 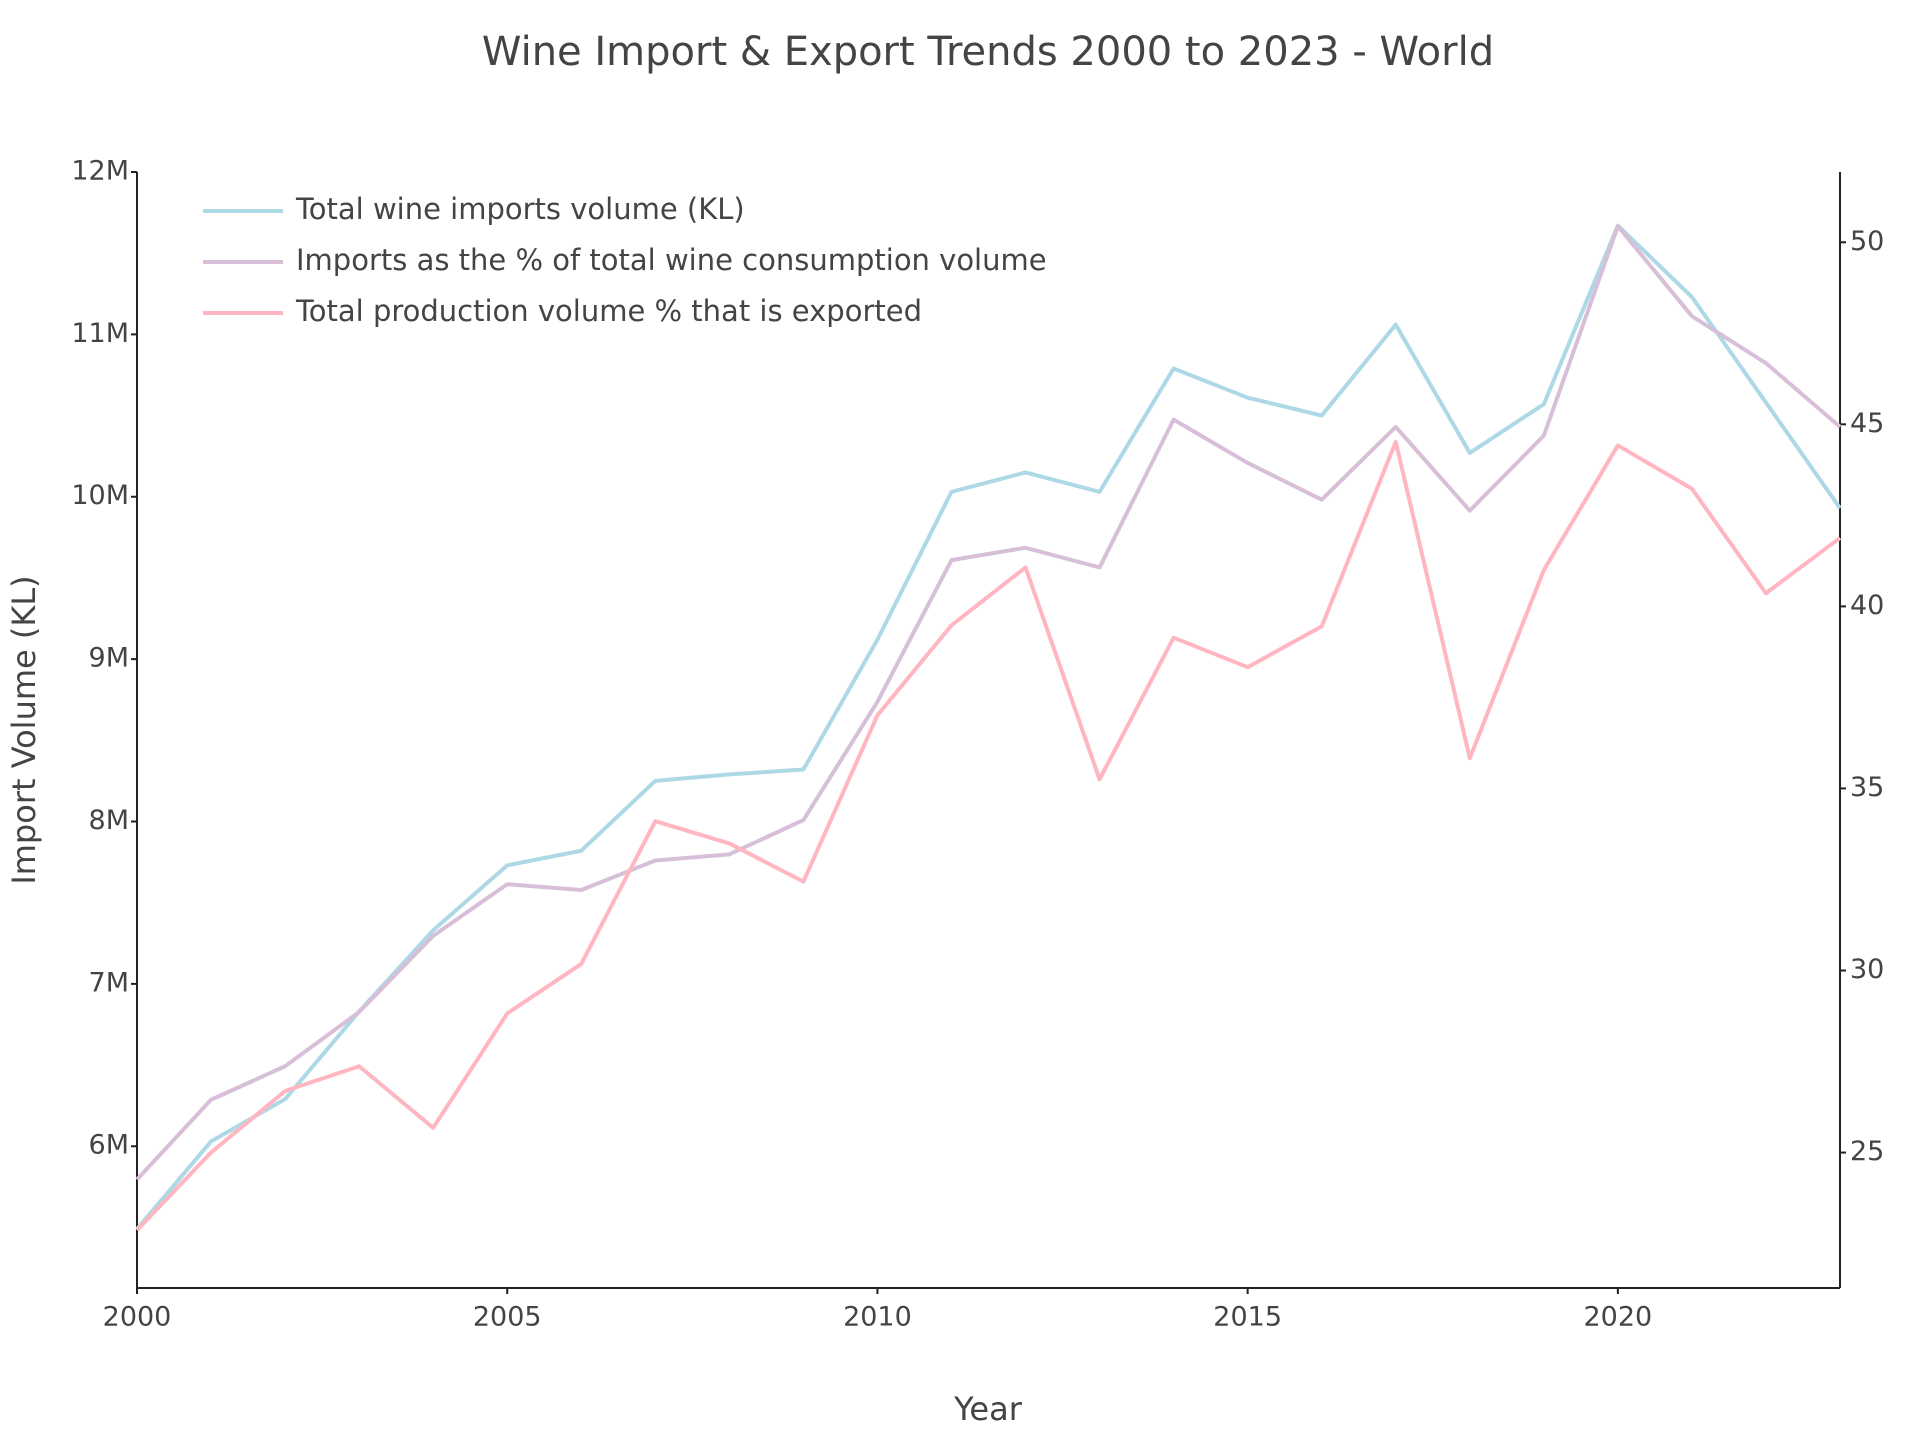 What do you see at coordinates (100, 333) in the screenshot?
I see `y-tick-label: 11M` at bounding box center [100, 333].